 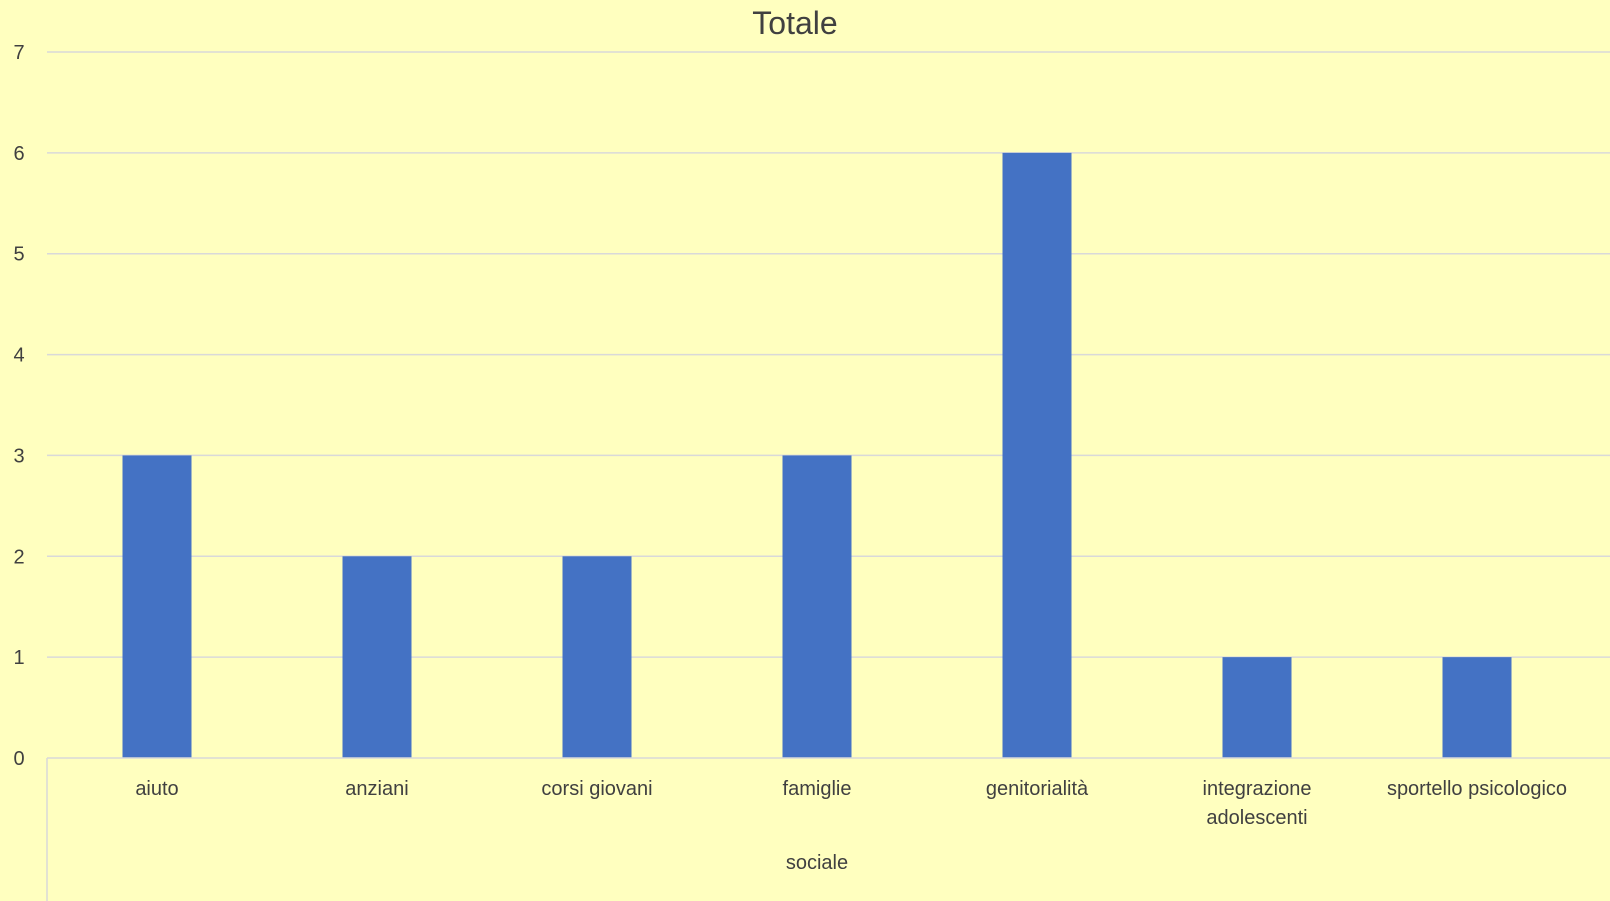 What do you see at coordinates (1256, 818) in the screenshot?
I see `category-label: adolescenti` at bounding box center [1256, 818].